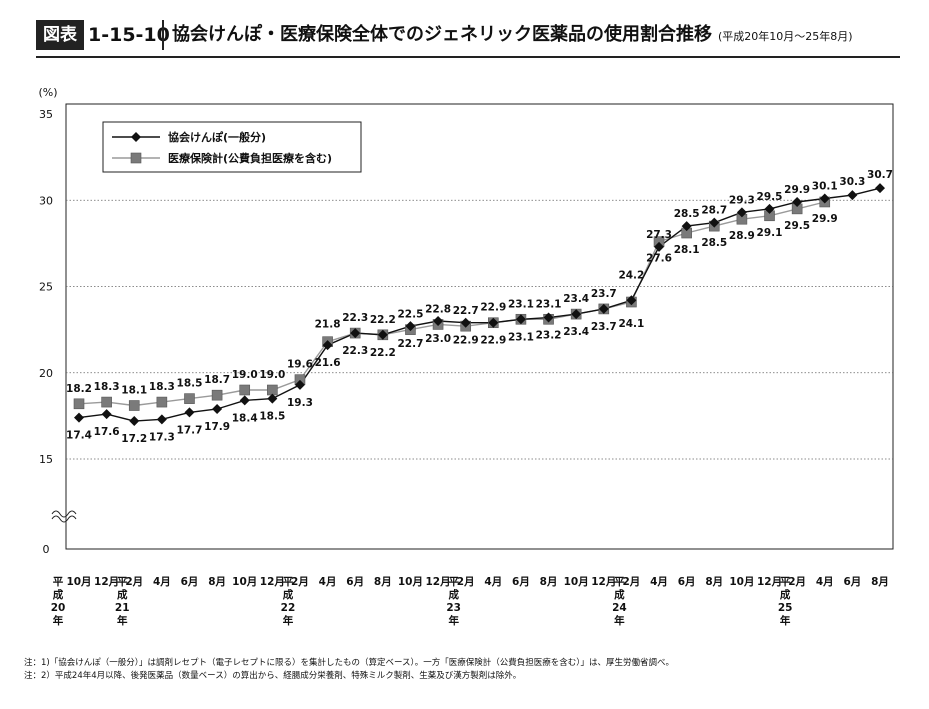 The height and width of the screenshot is (709, 929). I want to click on data-label-iryou-hoken: 22.2, so click(383, 320).